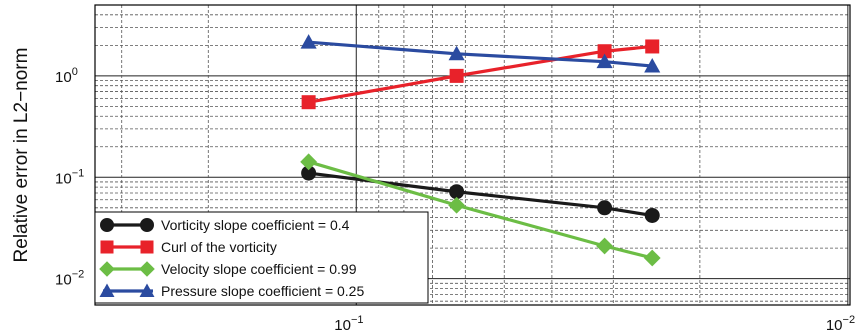 This screenshot has width=865, height=336. Describe the element at coordinates (69, 279) in the screenshot. I see `y-tick-label: 10⁻²` at that location.